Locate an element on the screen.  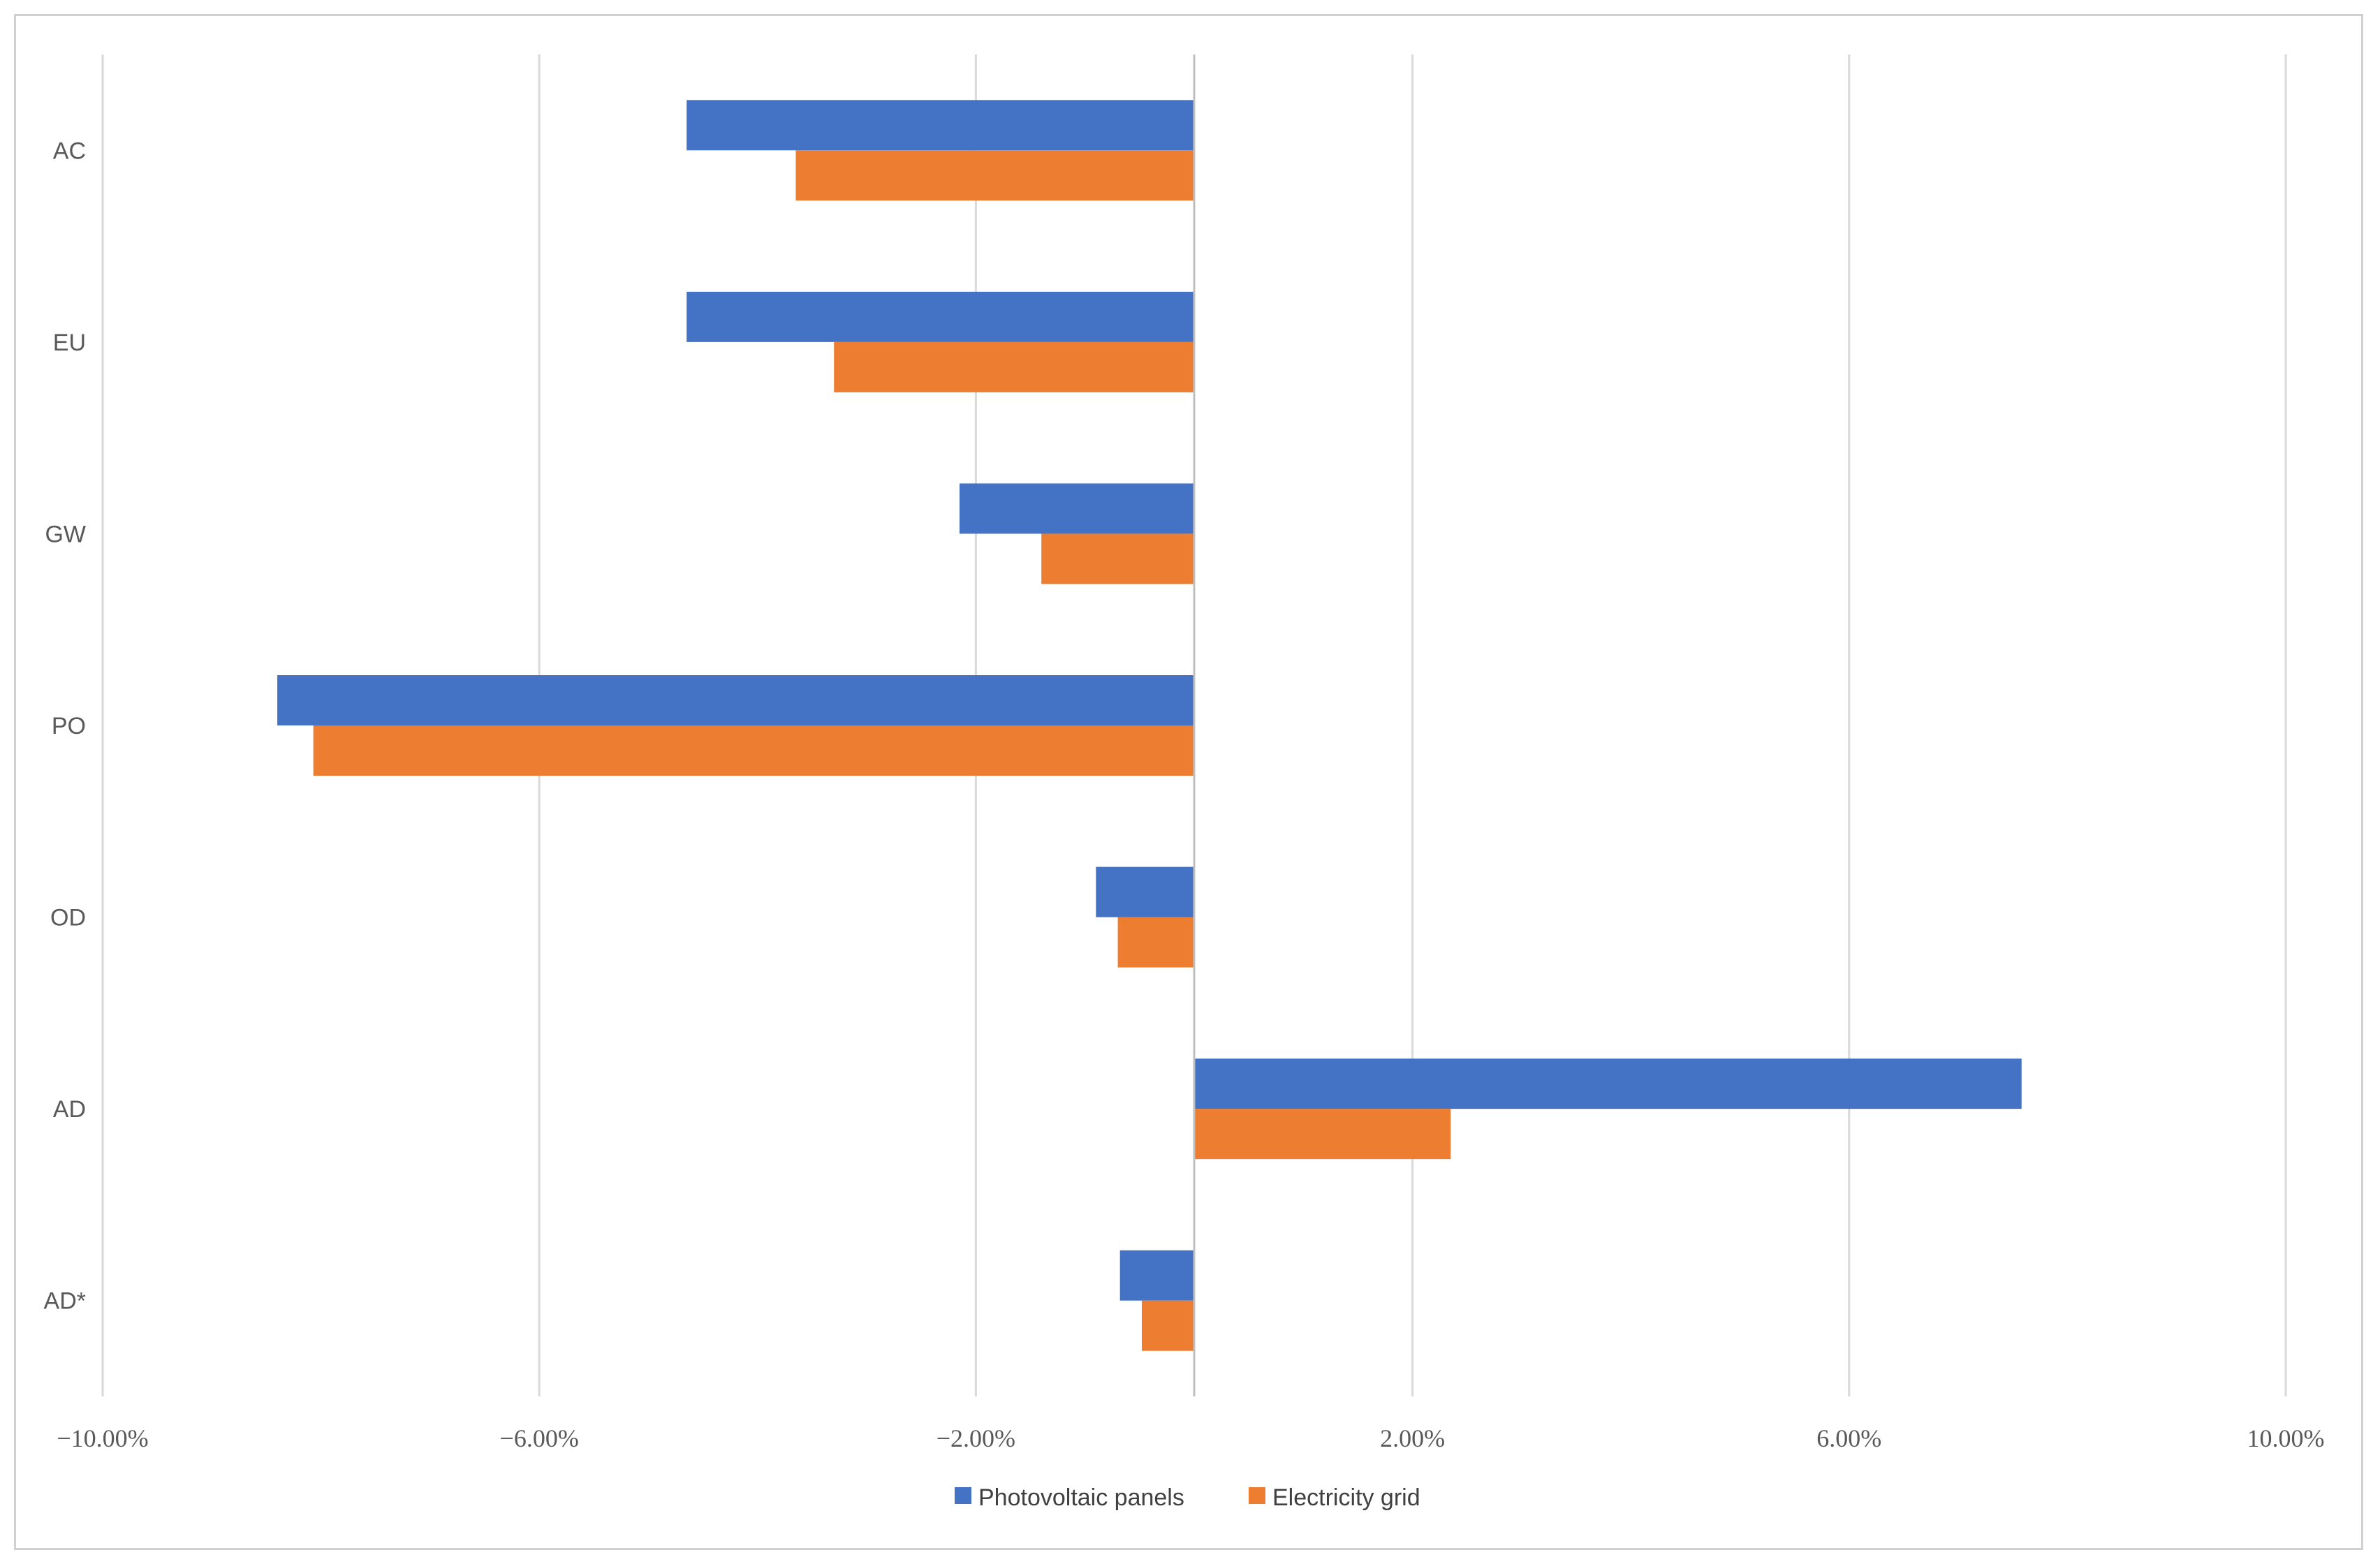
category-label: AD is located at coordinates (69, 1109).